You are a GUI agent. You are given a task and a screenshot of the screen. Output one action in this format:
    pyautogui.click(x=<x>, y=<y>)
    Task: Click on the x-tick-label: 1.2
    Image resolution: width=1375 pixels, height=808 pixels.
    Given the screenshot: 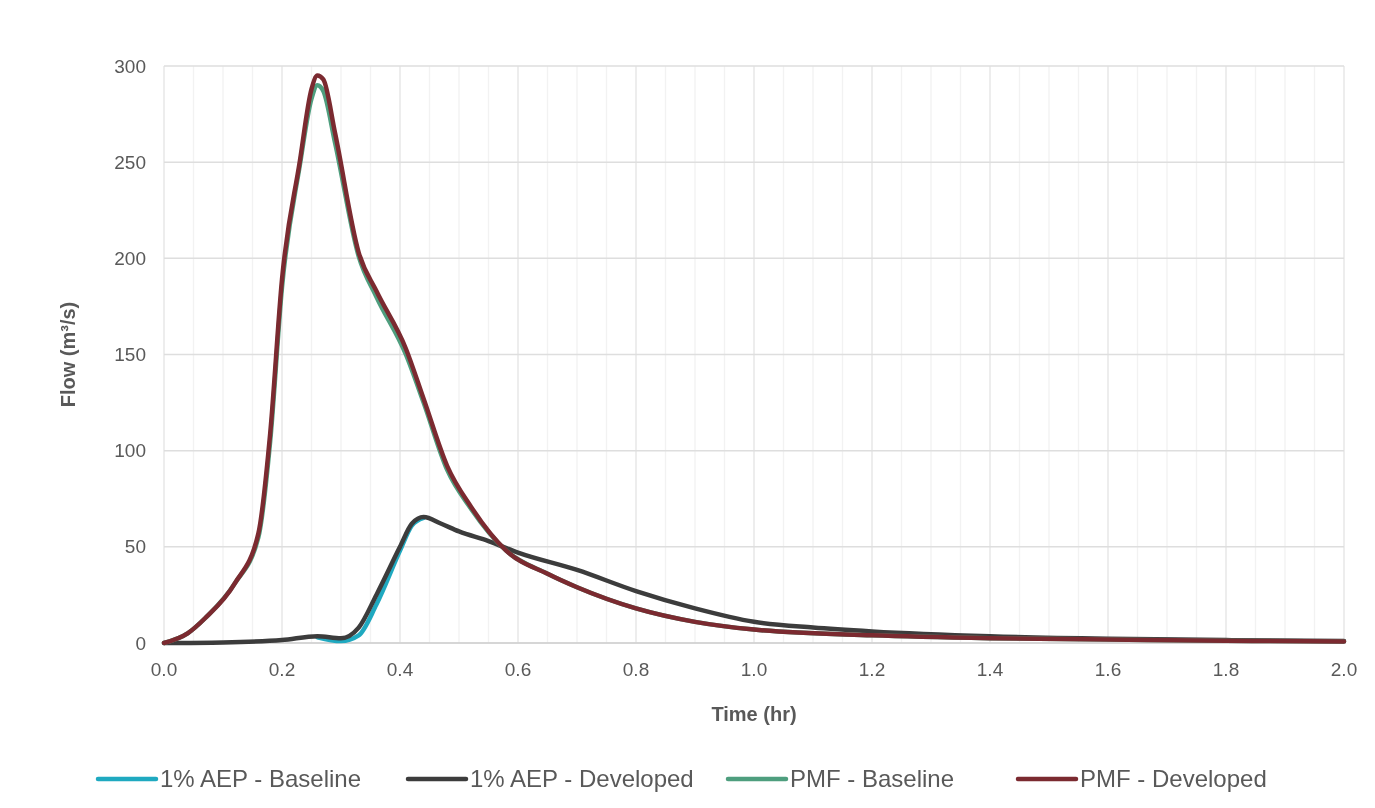 What is the action you would take?
    pyautogui.click(x=872, y=669)
    